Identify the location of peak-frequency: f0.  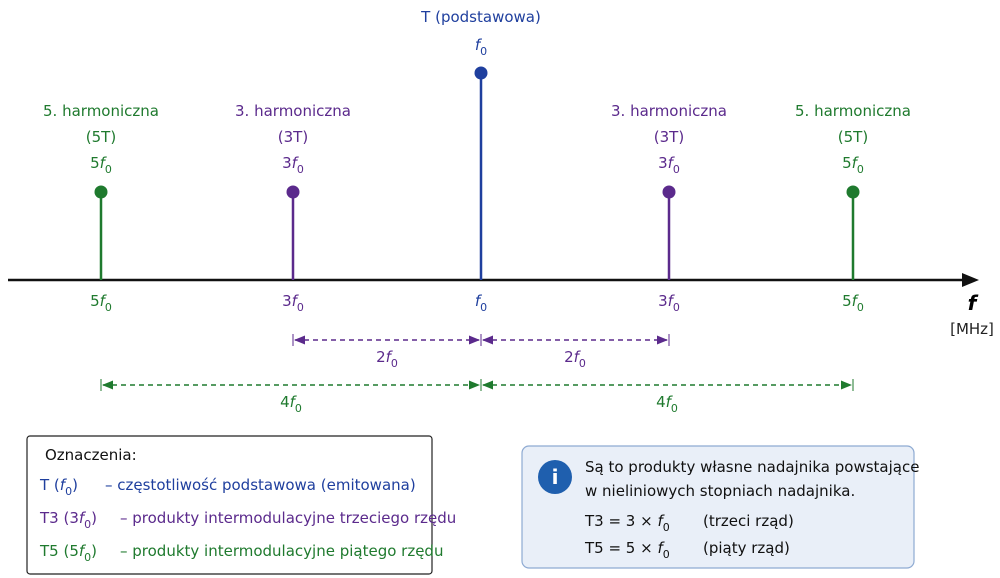
(481, 47).